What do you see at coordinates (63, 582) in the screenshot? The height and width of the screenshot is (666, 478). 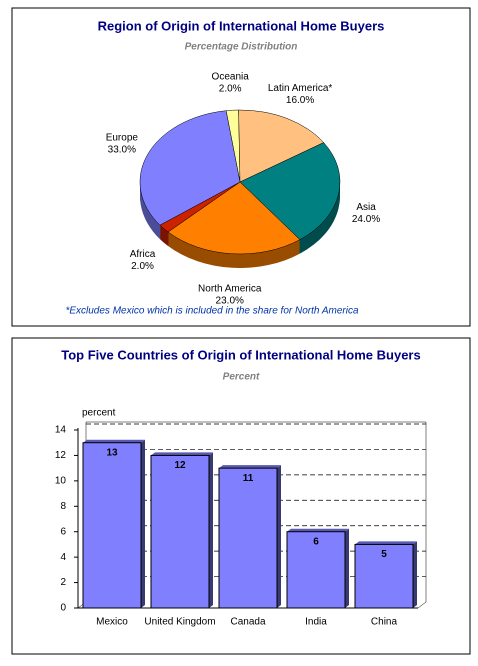 I see `y-tick-label: 2` at bounding box center [63, 582].